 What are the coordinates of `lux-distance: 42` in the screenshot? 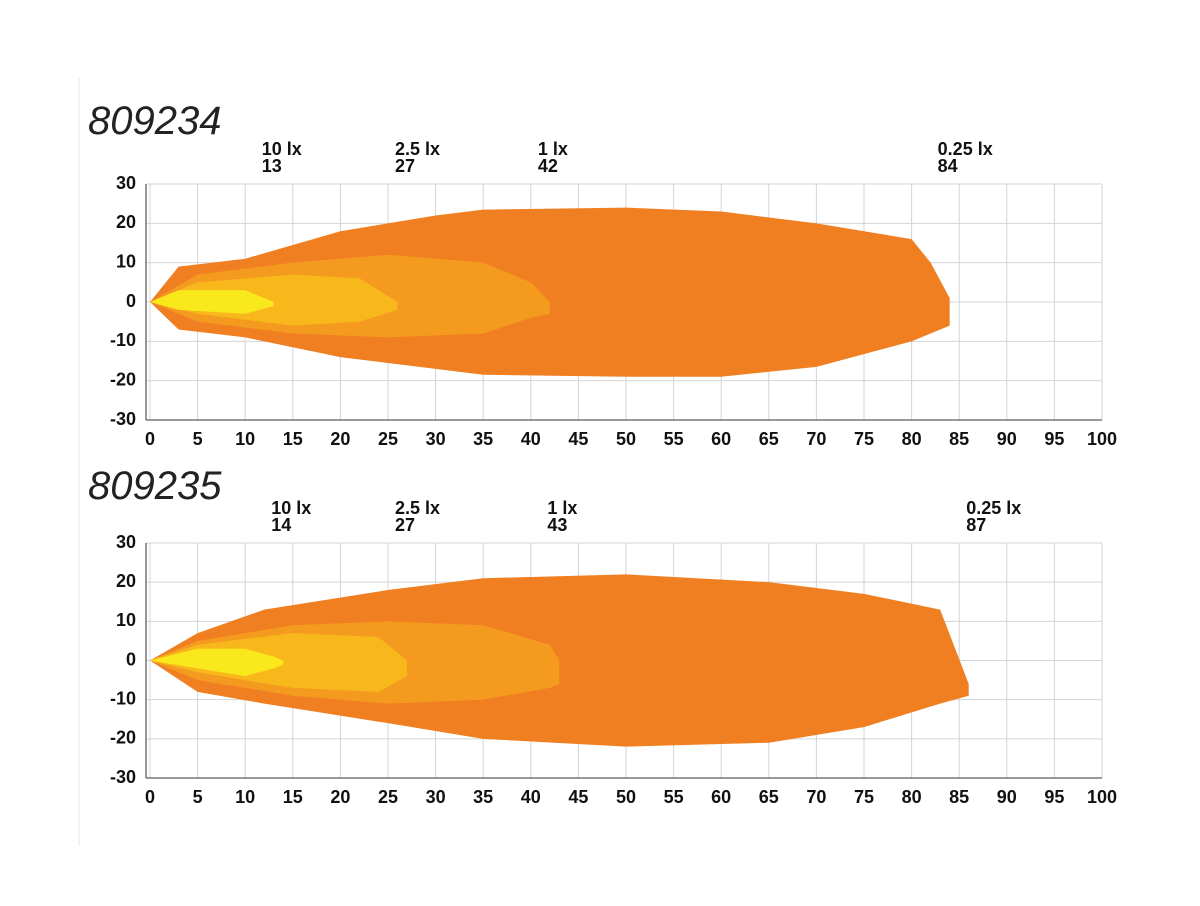 It's located at (548, 166).